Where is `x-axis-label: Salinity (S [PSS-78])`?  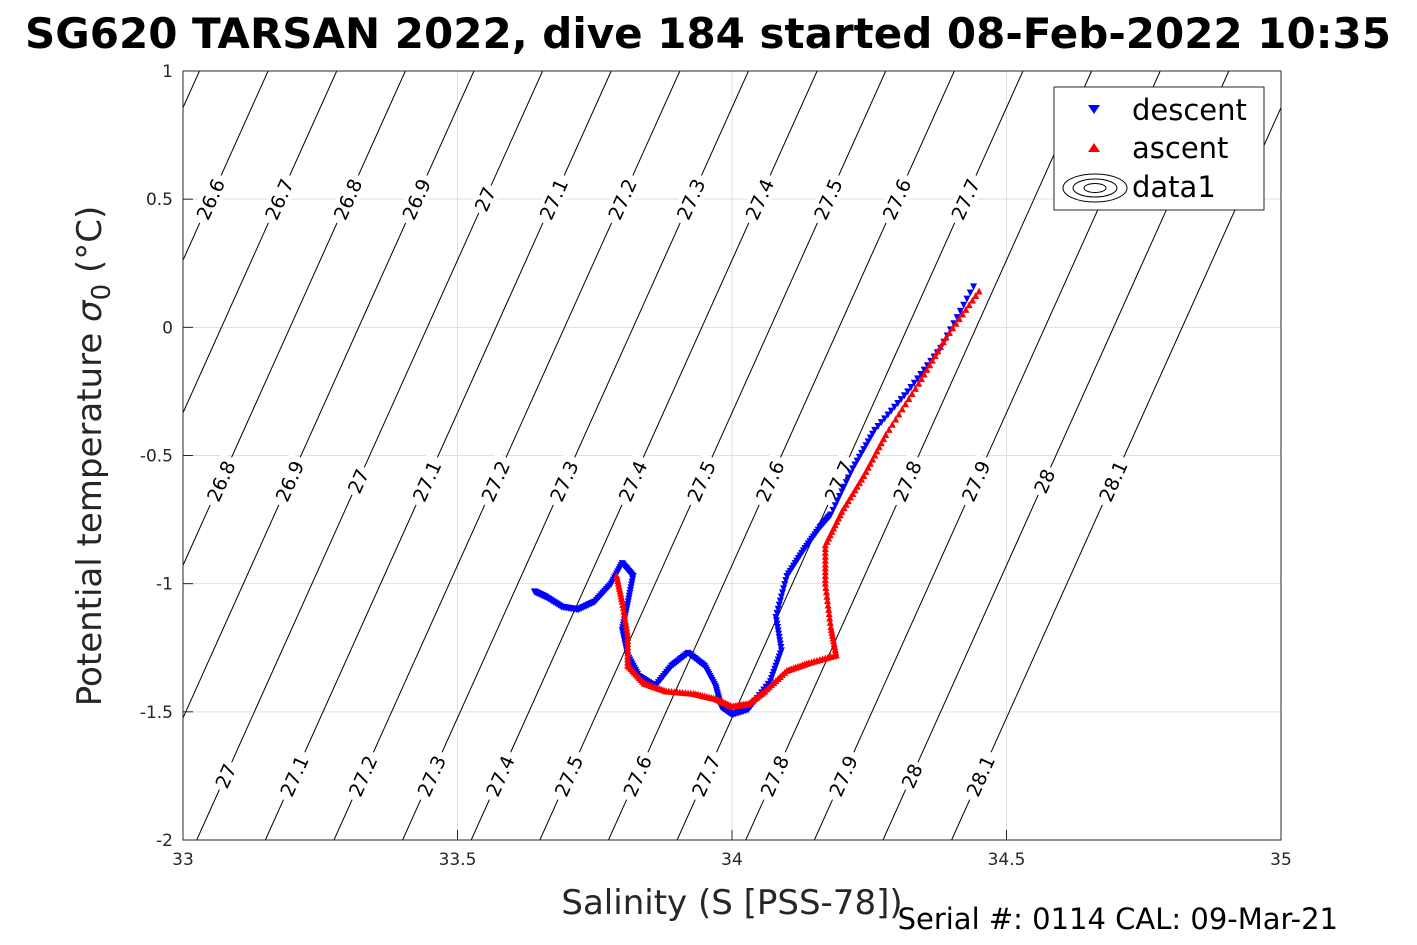 x-axis-label: Salinity (S [PSS-78]) is located at coordinates (731, 903).